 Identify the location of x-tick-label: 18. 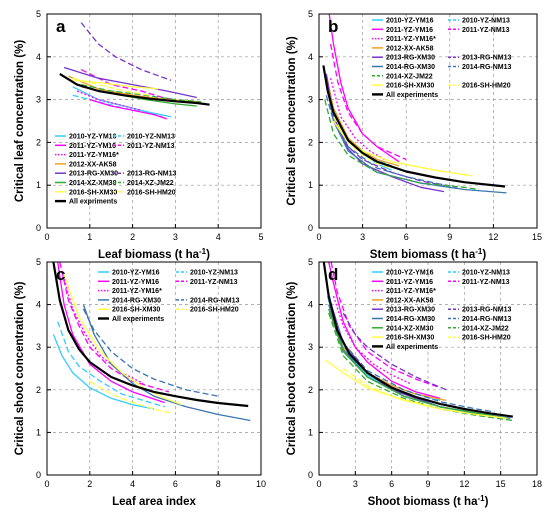
(537, 484).